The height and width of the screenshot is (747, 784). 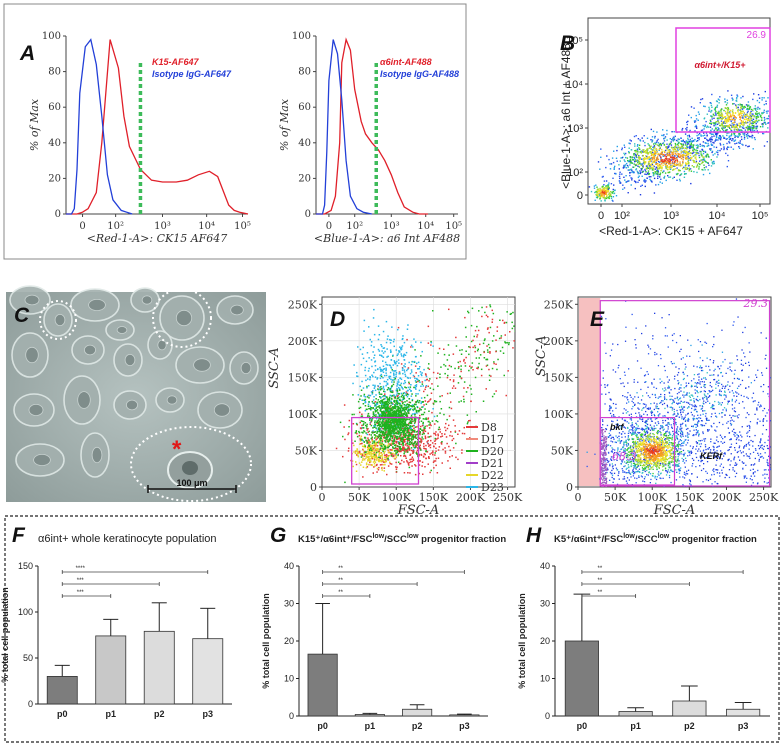 I want to click on legend-entry: Isotype IgG-AF647, so click(x=192, y=74).